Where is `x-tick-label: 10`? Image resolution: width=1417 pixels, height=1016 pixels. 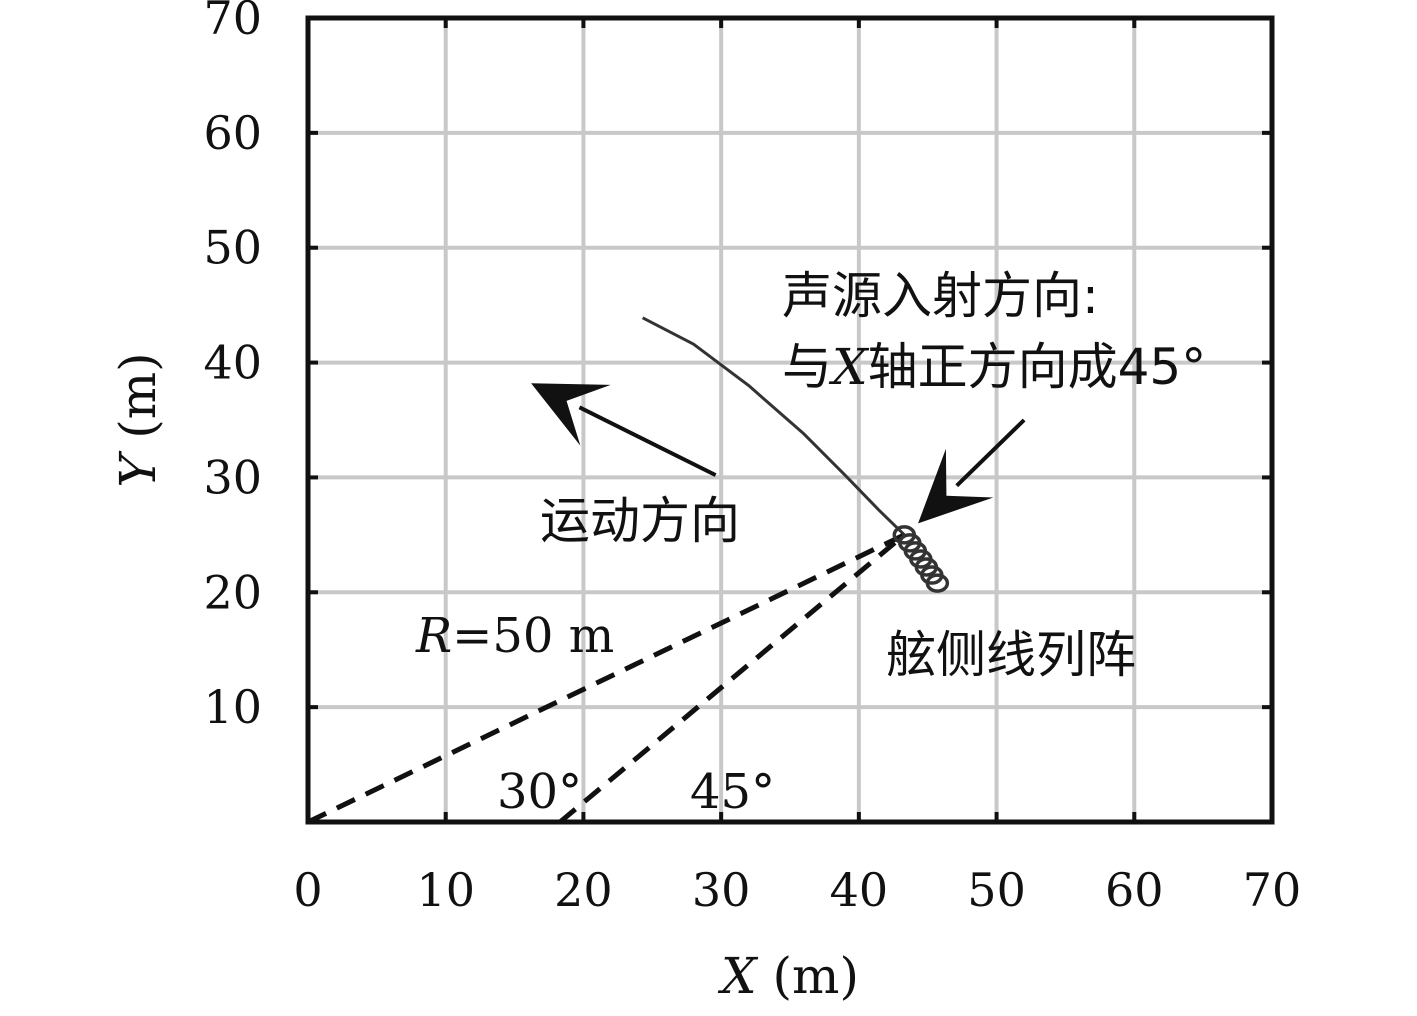
x-tick-label: 10 is located at coordinates (445, 890).